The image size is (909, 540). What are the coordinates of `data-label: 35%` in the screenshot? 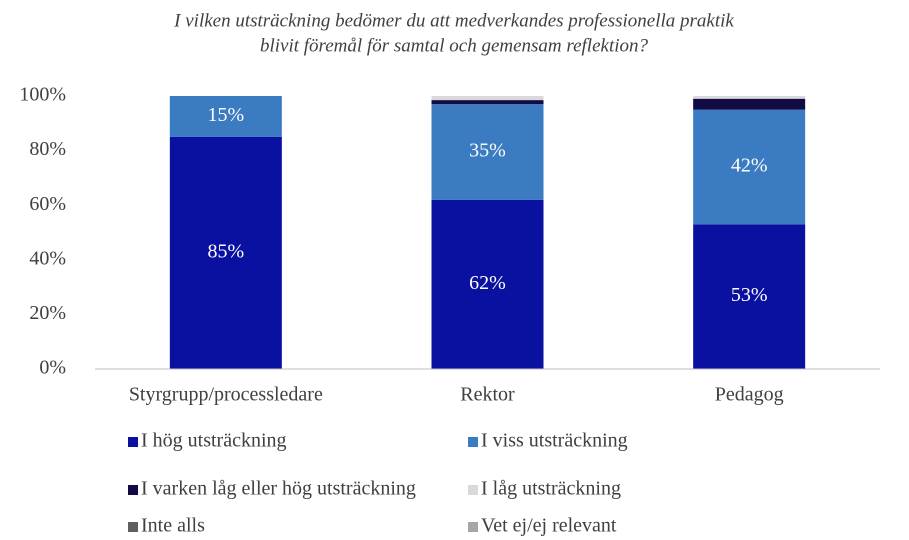 It's located at (487, 151).